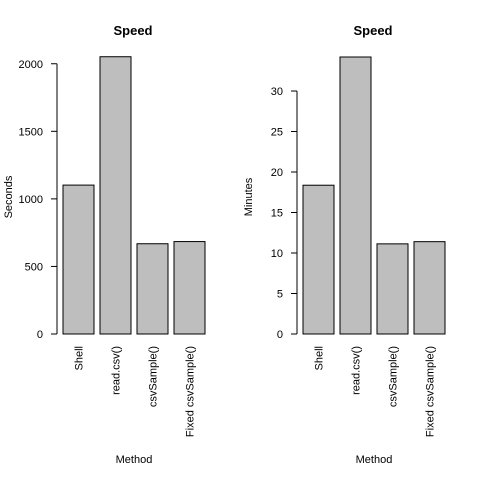  Describe the element at coordinates (34, 267) in the screenshot. I see `y-tick-label: 500` at that location.